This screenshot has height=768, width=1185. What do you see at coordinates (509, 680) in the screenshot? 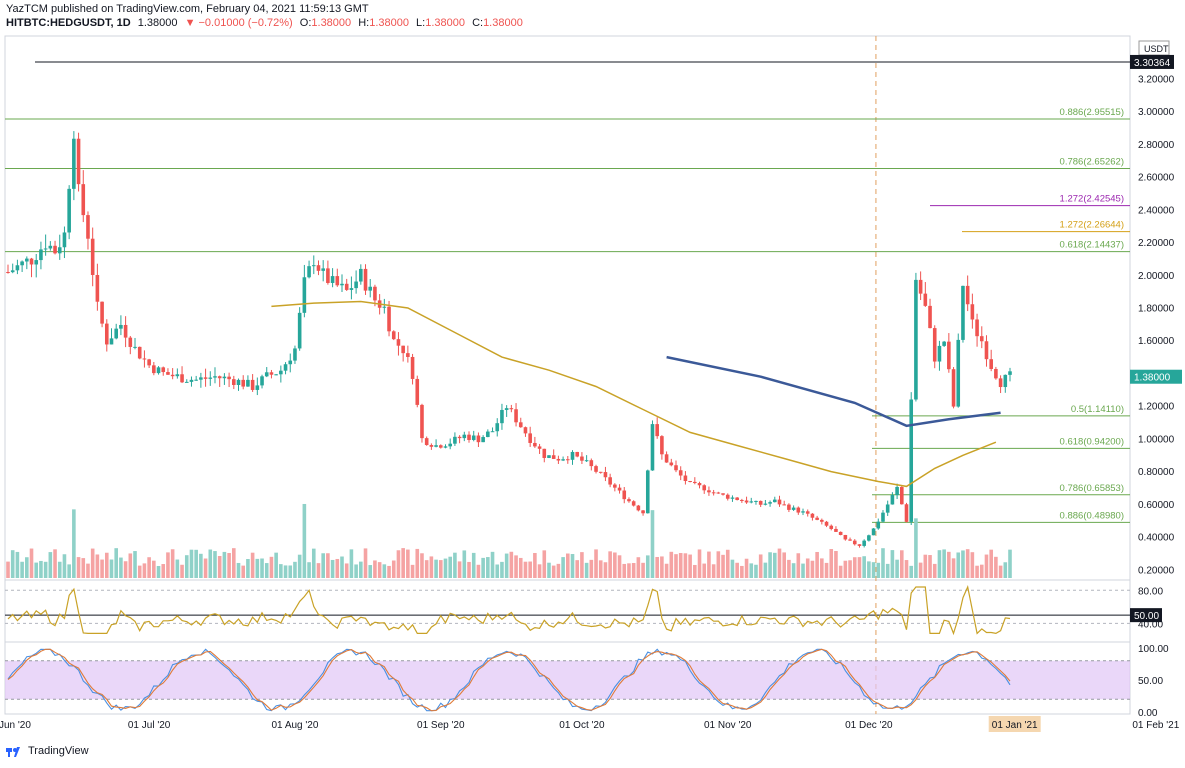
I see `stoch-d-line` at bounding box center [509, 680].